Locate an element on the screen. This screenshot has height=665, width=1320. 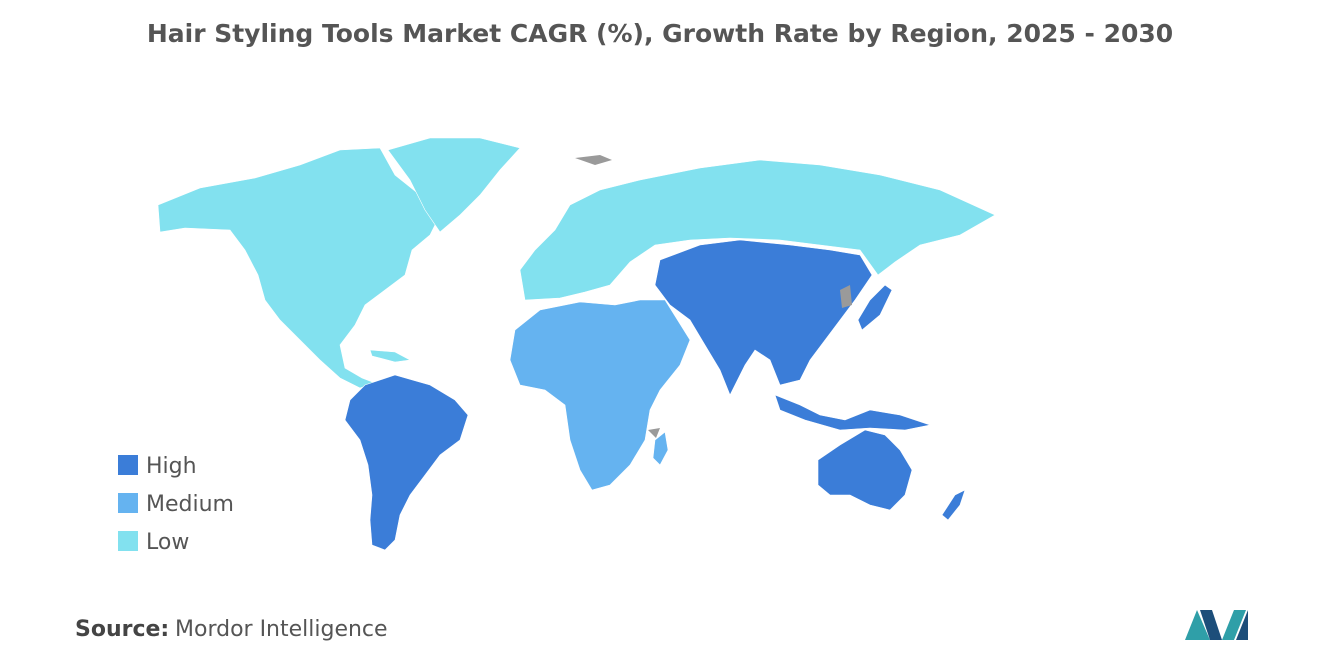
legend-label: Low is located at coordinates (167, 542).